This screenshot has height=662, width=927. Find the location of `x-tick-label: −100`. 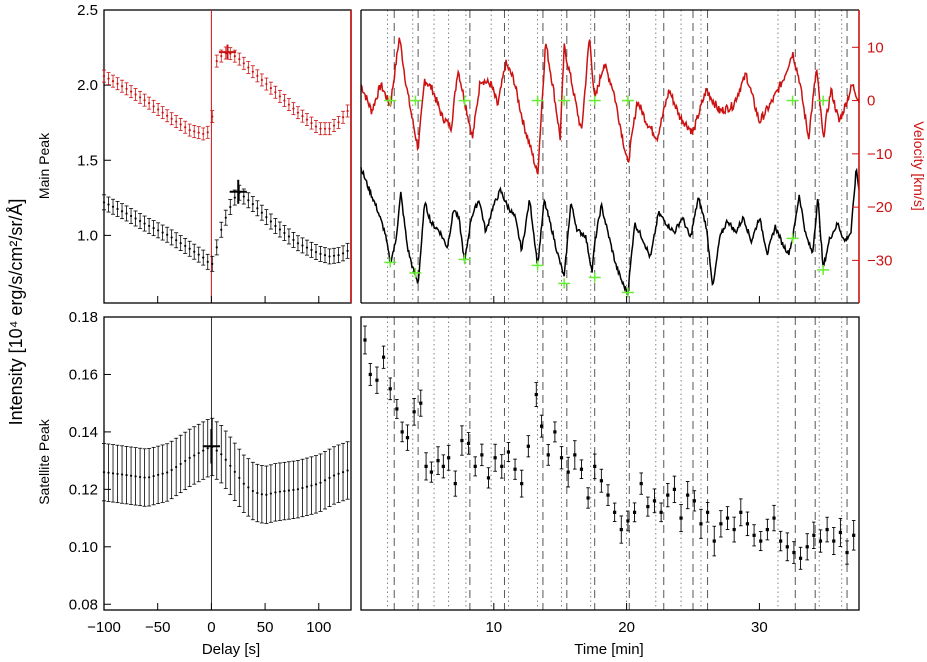

x-tick-label: −100 is located at coordinates (104, 627).